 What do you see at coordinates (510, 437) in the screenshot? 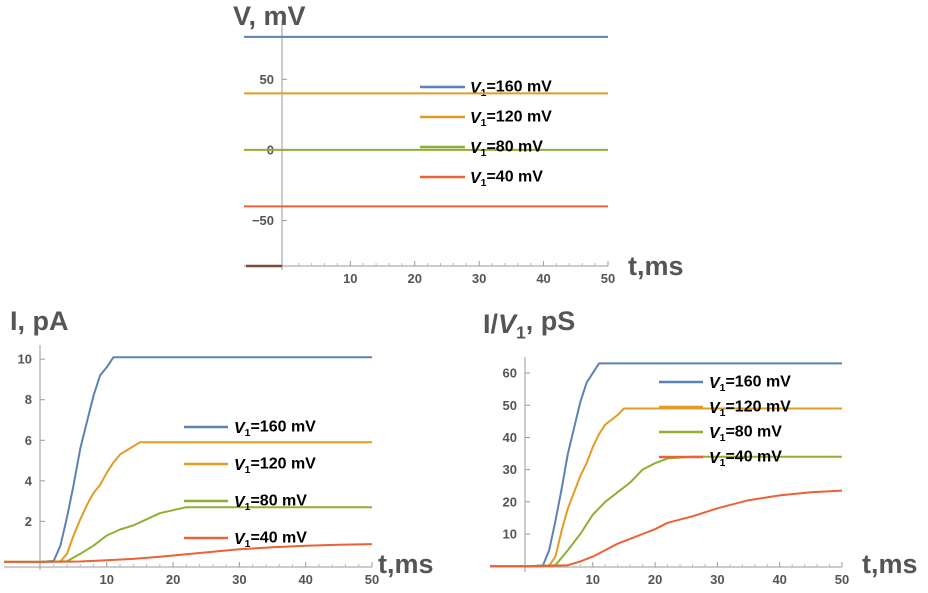
I see `y-tick-label: 40` at bounding box center [510, 437].